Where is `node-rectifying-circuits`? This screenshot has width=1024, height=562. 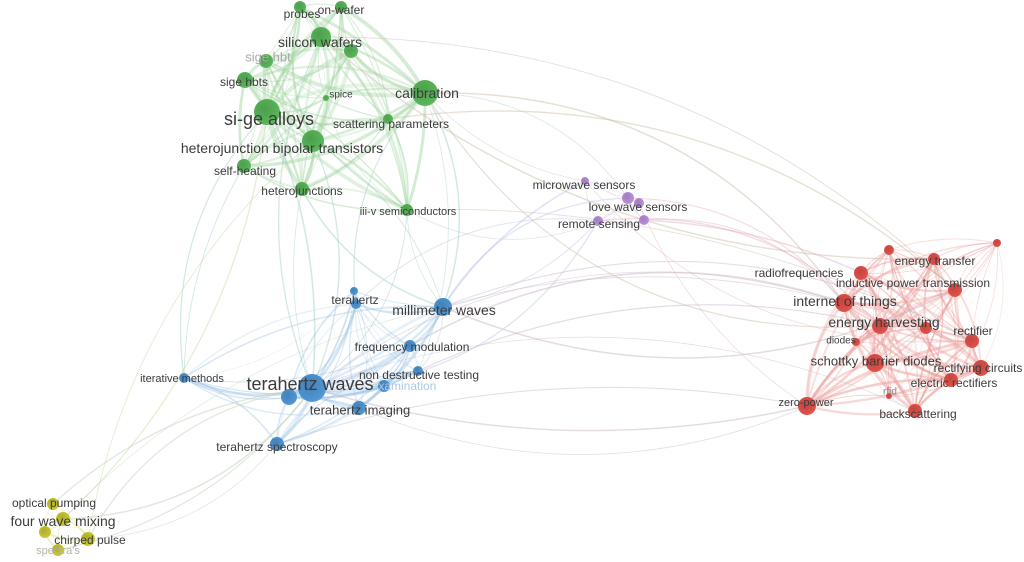 node-rectifying-circuits is located at coordinates (981, 368).